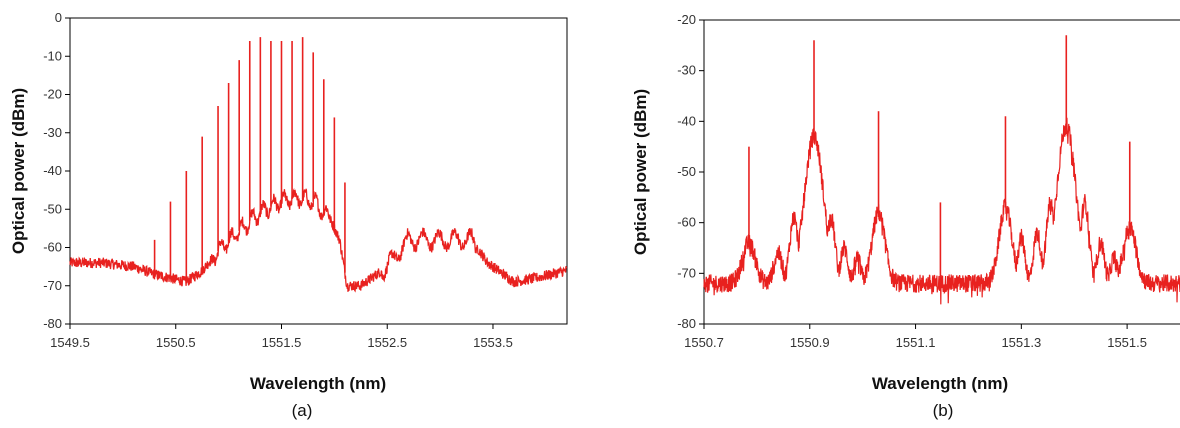 This screenshot has height=428, width=1180. I want to click on x-tick-label: 1551.1, so click(916, 342).